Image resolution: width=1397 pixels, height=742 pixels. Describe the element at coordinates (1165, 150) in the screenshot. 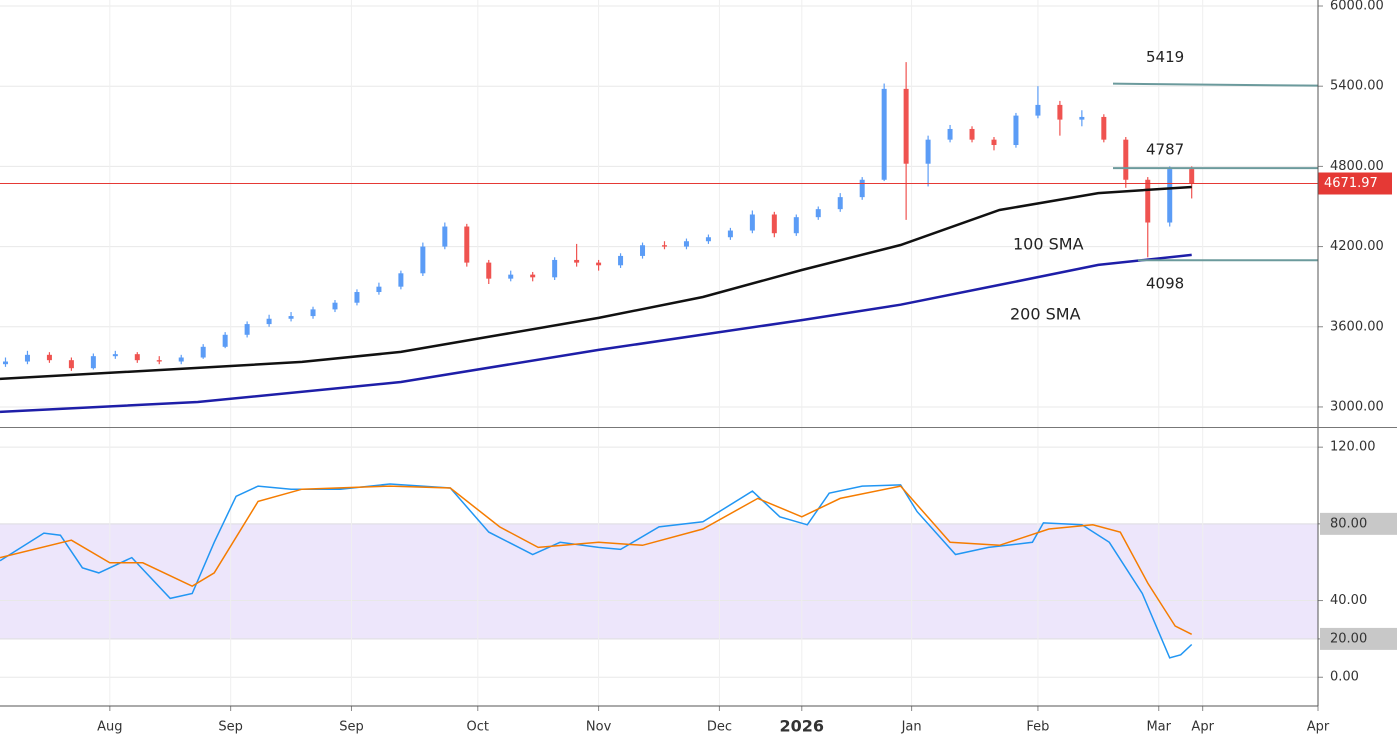

I see `level-label: 4787` at that location.